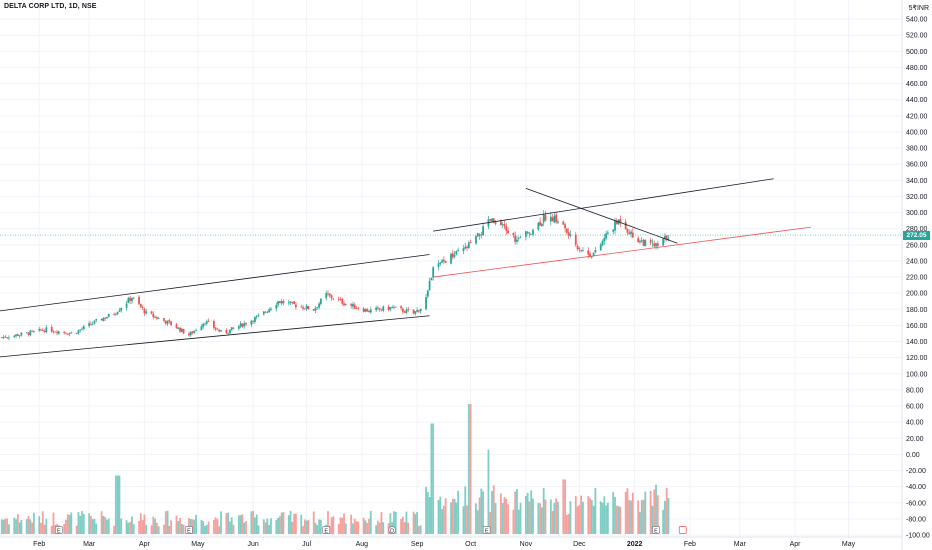 The height and width of the screenshot is (550, 932). Describe the element at coordinates (392, 530) in the screenshot. I see `dividend-marker-icon: D` at that location.